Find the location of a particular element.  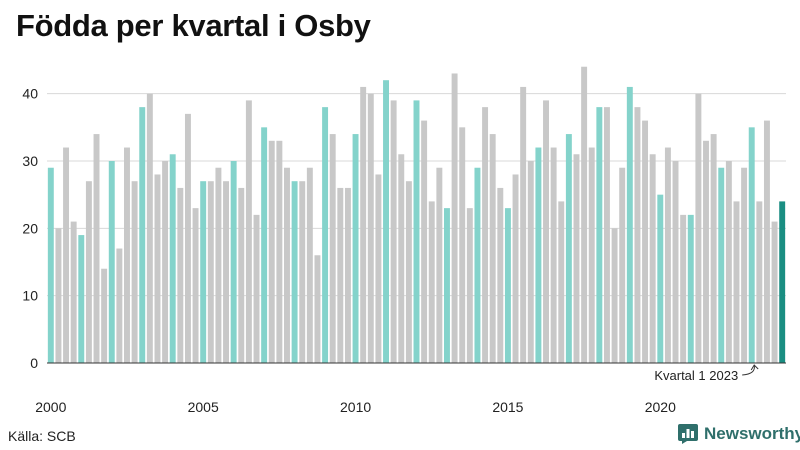

x-tick-label: 2010 is located at coordinates (355, 407).